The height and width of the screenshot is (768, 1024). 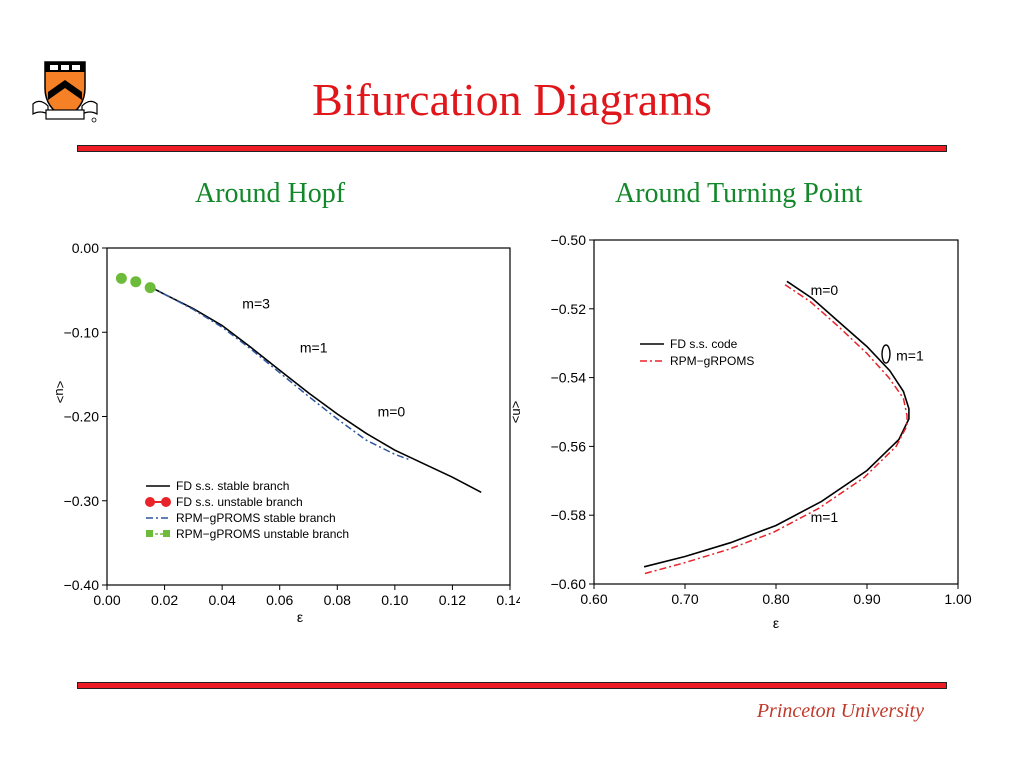 What do you see at coordinates (593, 599) in the screenshot?
I see `x-tick-label: 0.60` at bounding box center [593, 599].